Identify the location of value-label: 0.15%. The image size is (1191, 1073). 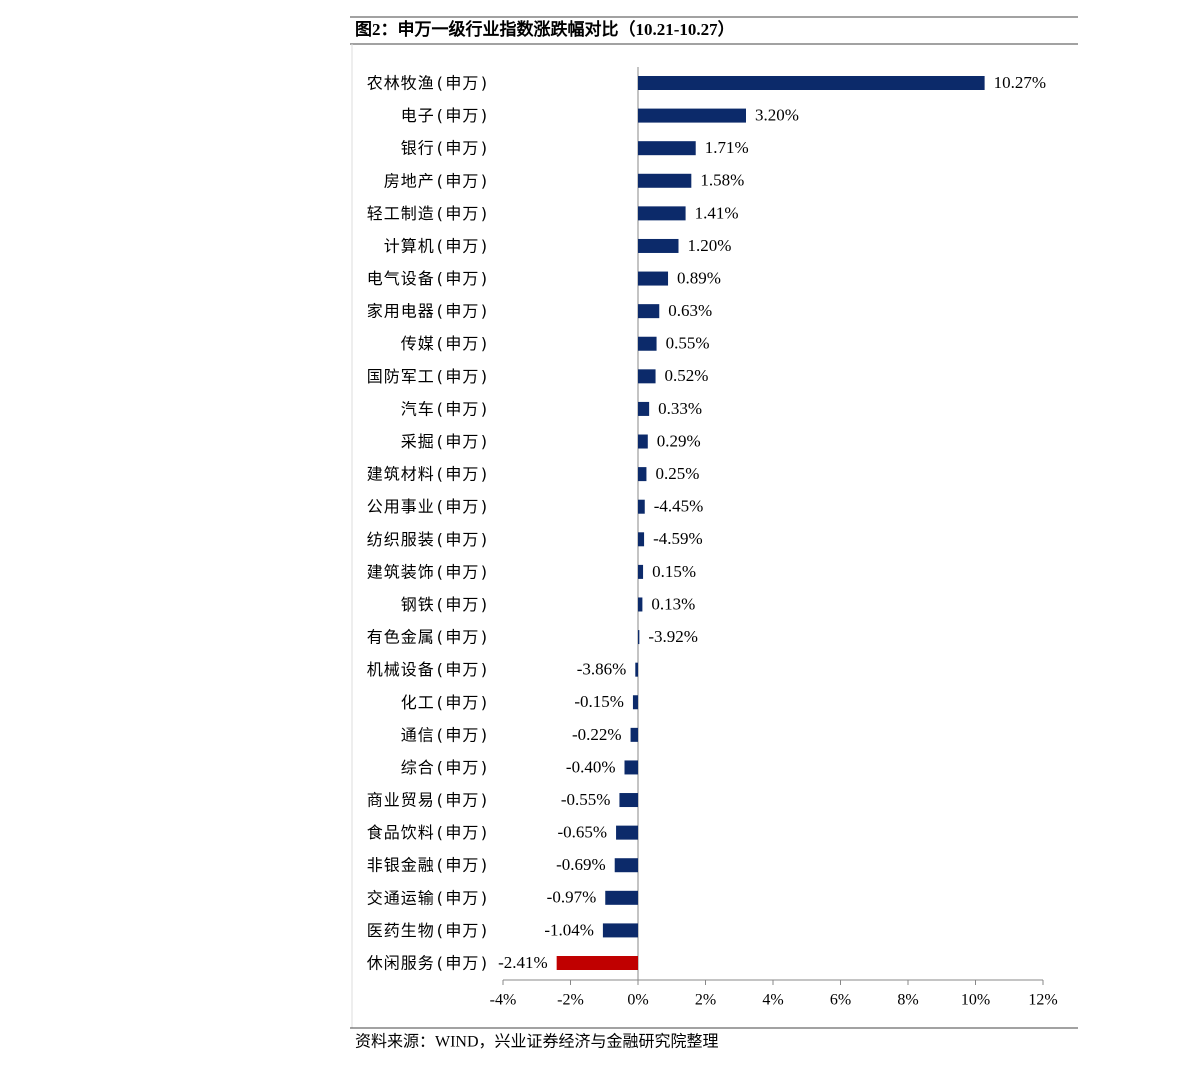
(674, 571).